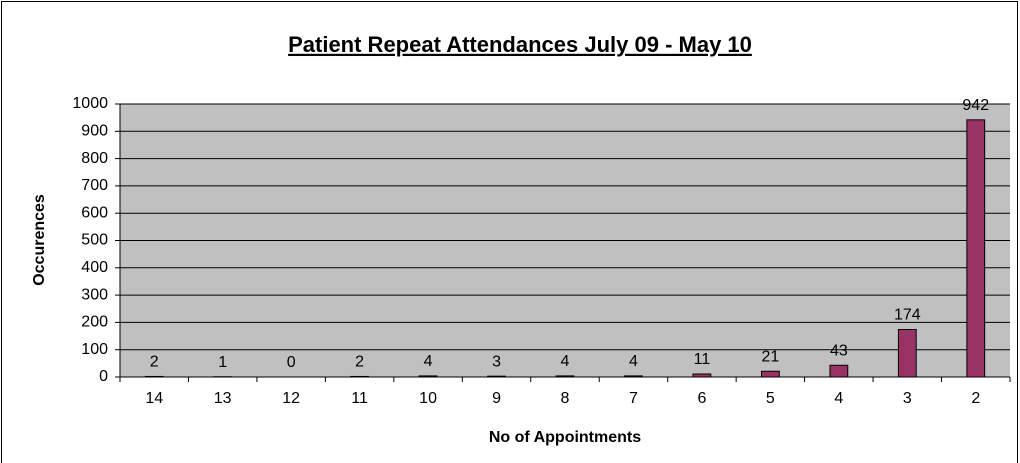  I want to click on y-tick-label: 300, so click(94, 294).